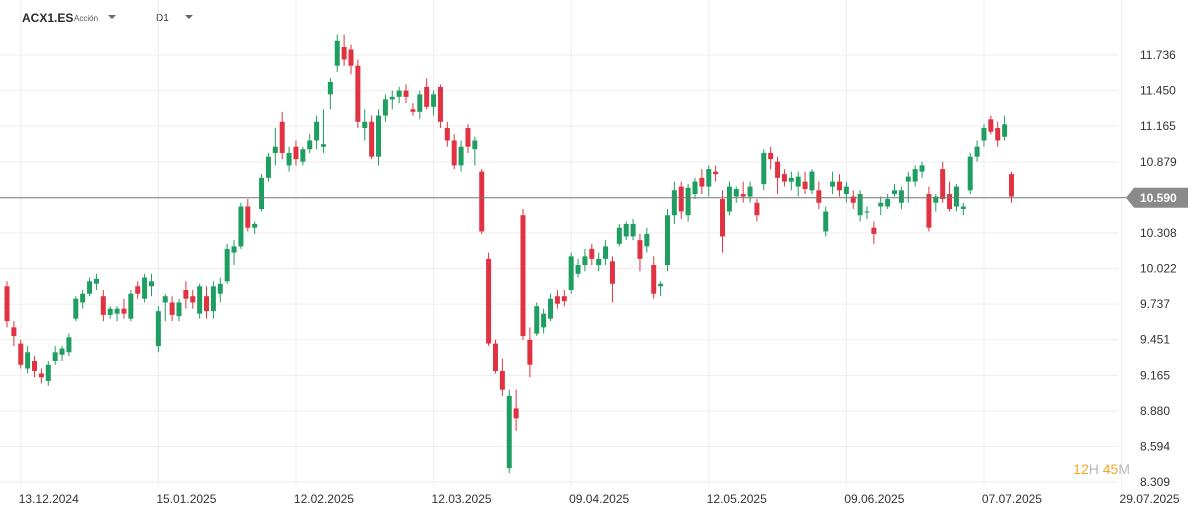  Describe the element at coordinates (48, 18) in the screenshot. I see `symbol-label: ACX1.ES` at that location.